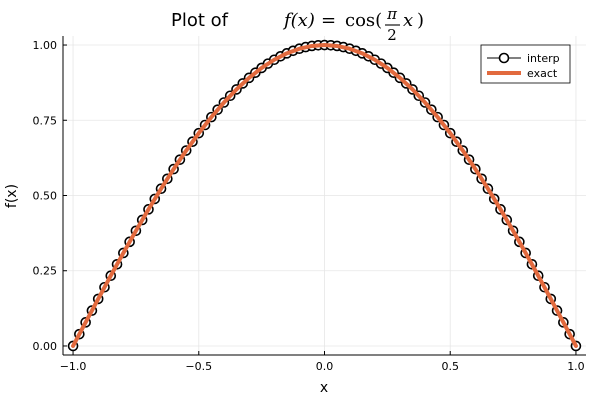 The width and height of the screenshot is (600, 400). What do you see at coordinates (328, 20) in the screenshot?
I see `title-equals: =` at bounding box center [328, 20].